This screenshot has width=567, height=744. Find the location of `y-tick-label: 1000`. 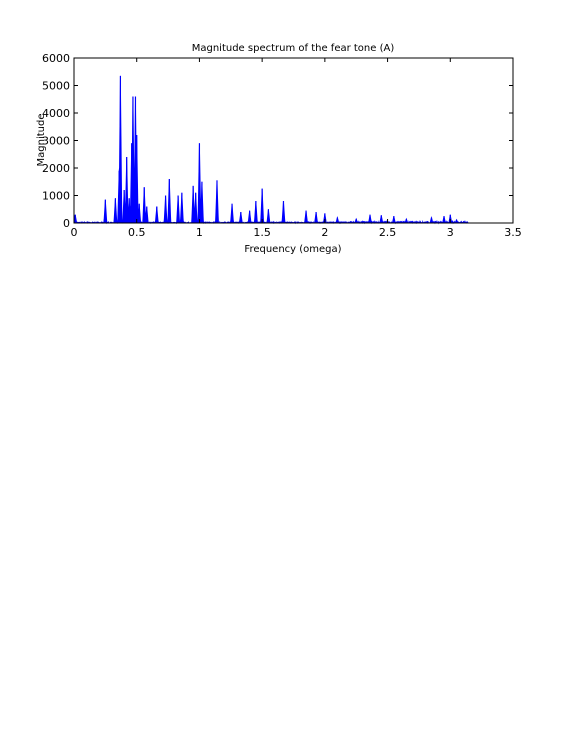

y-tick-label: 1000 is located at coordinates (56, 196).